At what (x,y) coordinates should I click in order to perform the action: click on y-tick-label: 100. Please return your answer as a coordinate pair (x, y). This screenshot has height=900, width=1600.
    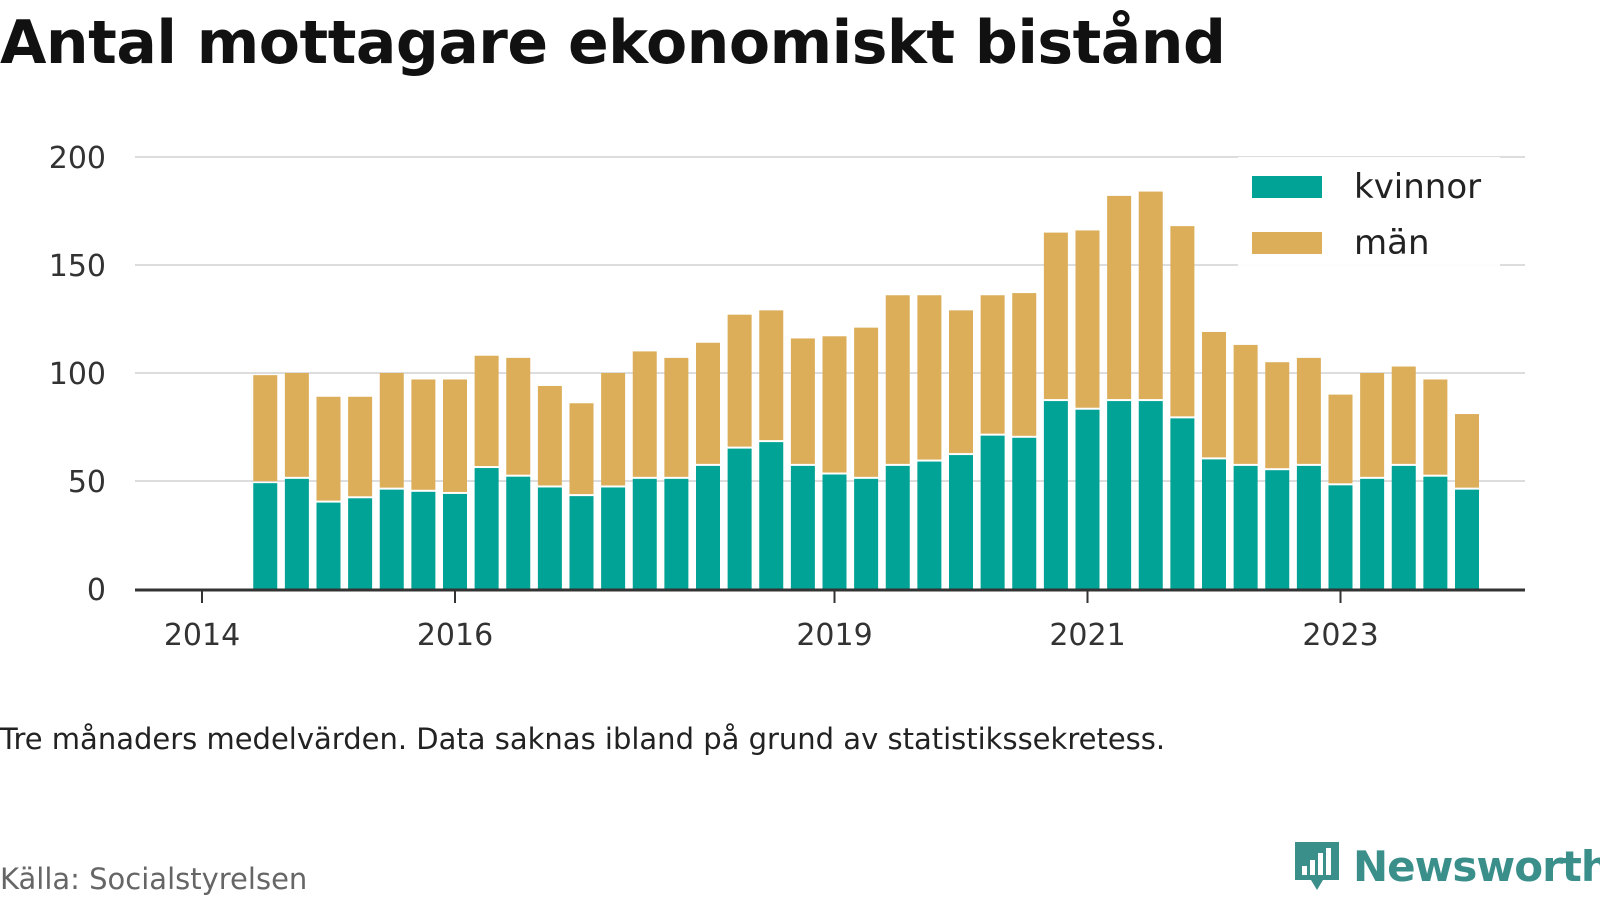
    Looking at the image, I should click on (77, 374).